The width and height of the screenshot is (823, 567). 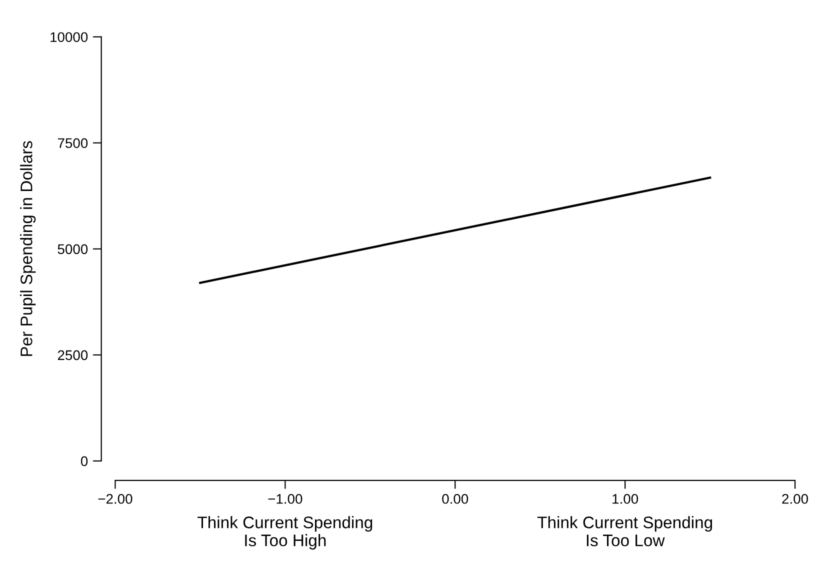 What do you see at coordinates (115, 499) in the screenshot?
I see `x-tick-label: −2.00` at bounding box center [115, 499].